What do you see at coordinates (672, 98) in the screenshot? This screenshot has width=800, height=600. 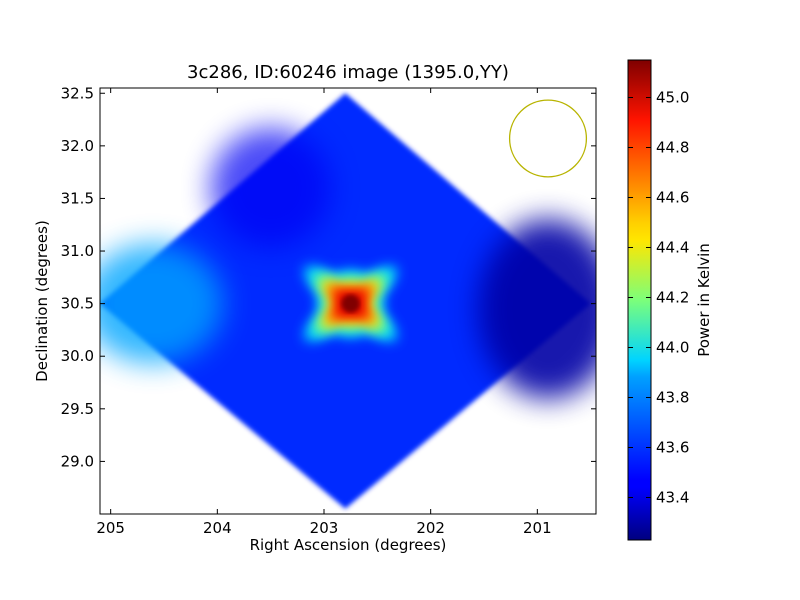 I see `colorbar-tick-label: 45.0` at bounding box center [672, 98].